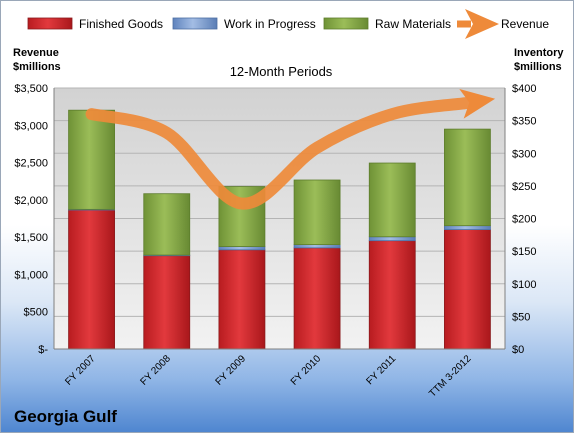 The height and width of the screenshot is (433, 574). Describe the element at coordinates (346, 23) in the screenshot. I see `legend-swatch-raw-materials` at that location.